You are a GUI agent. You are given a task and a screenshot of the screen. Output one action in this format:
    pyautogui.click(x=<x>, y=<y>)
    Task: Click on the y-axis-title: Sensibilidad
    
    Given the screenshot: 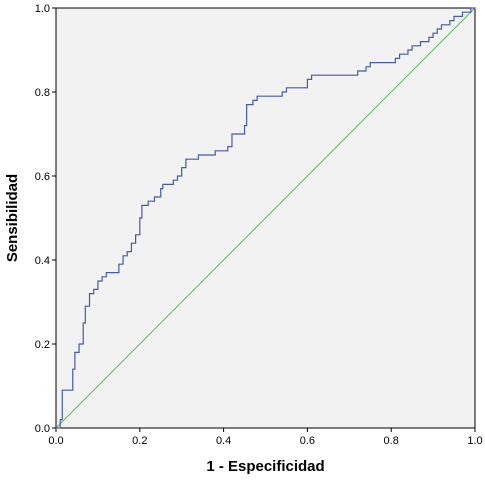 What is the action you would take?
    pyautogui.click(x=12, y=218)
    